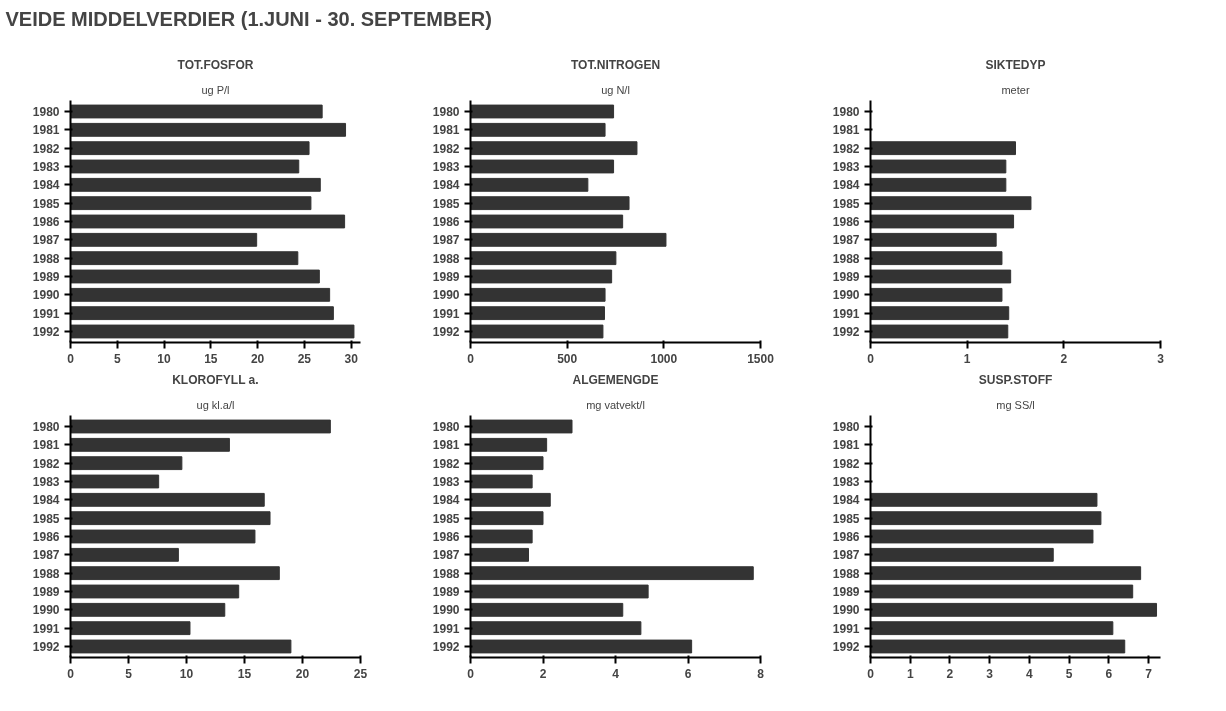 Image resolution: width=1226 pixels, height=711 pixels. I want to click on y-tick-label: 1987, so click(46, 555).